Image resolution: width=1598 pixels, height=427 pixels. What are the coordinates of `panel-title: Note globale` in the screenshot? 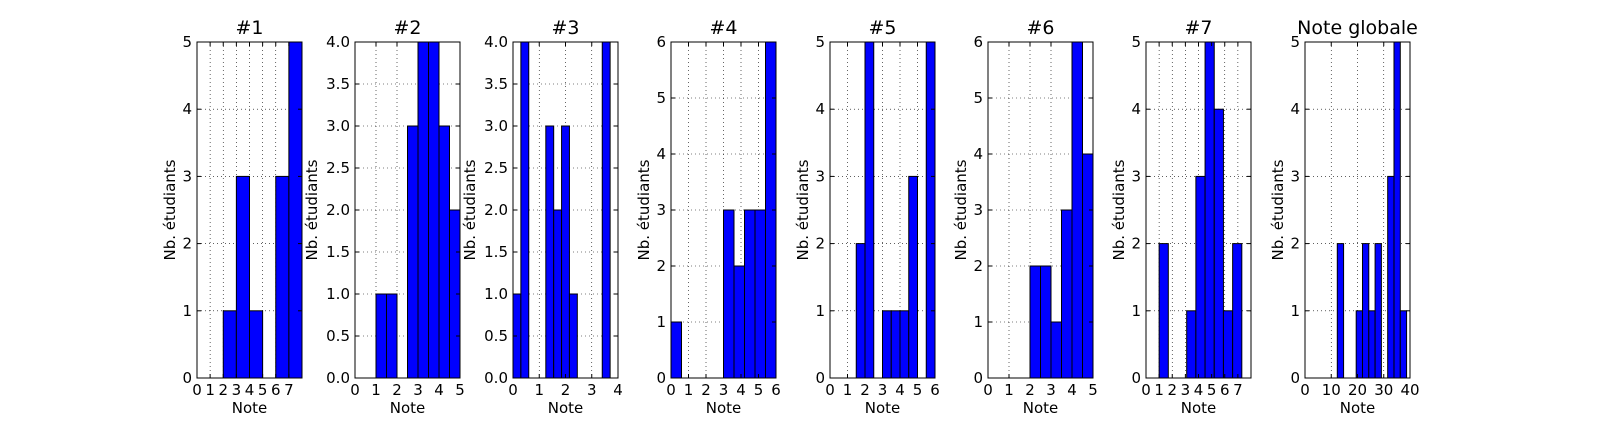 It's located at (1357, 28).